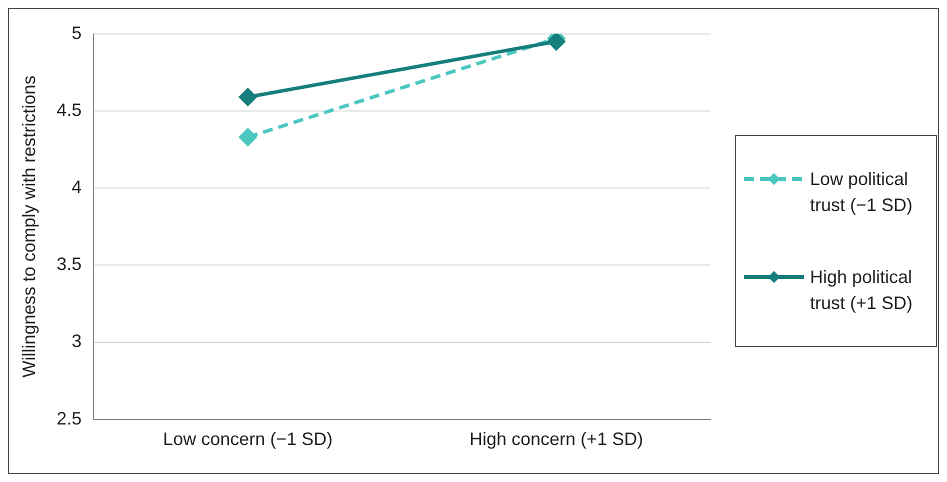  Describe the element at coordinates (862, 290) in the screenshot. I see `legend-label: High political trust (+1 SD)` at that location.